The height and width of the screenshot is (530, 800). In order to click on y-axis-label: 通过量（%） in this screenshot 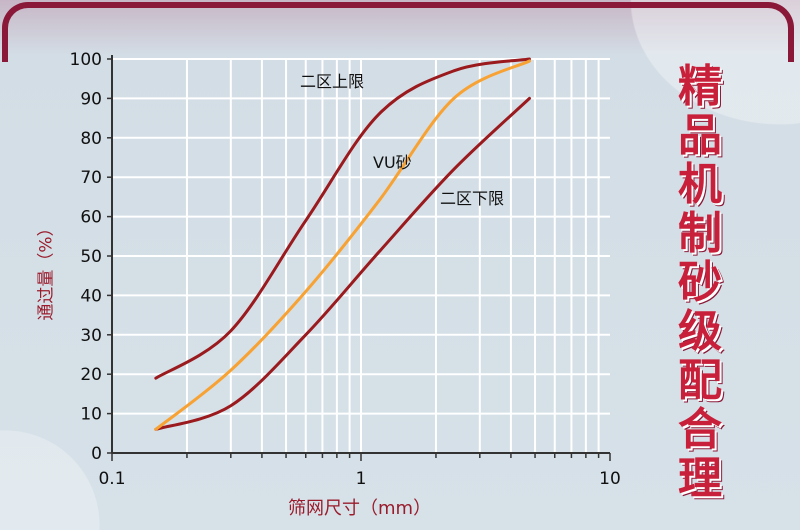, I will do `click(46, 270)`.